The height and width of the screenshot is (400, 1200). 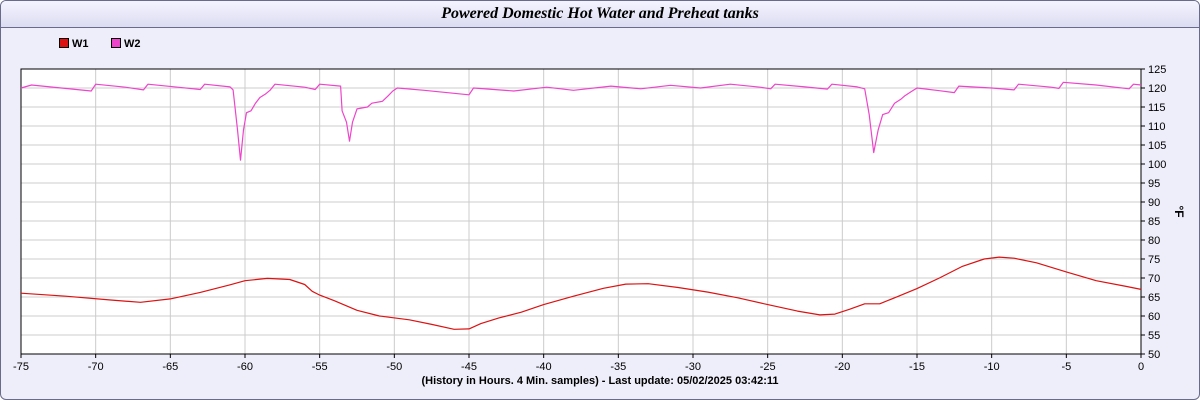 What do you see at coordinates (64, 43) in the screenshot?
I see `legend-swatch-w1` at bounding box center [64, 43].